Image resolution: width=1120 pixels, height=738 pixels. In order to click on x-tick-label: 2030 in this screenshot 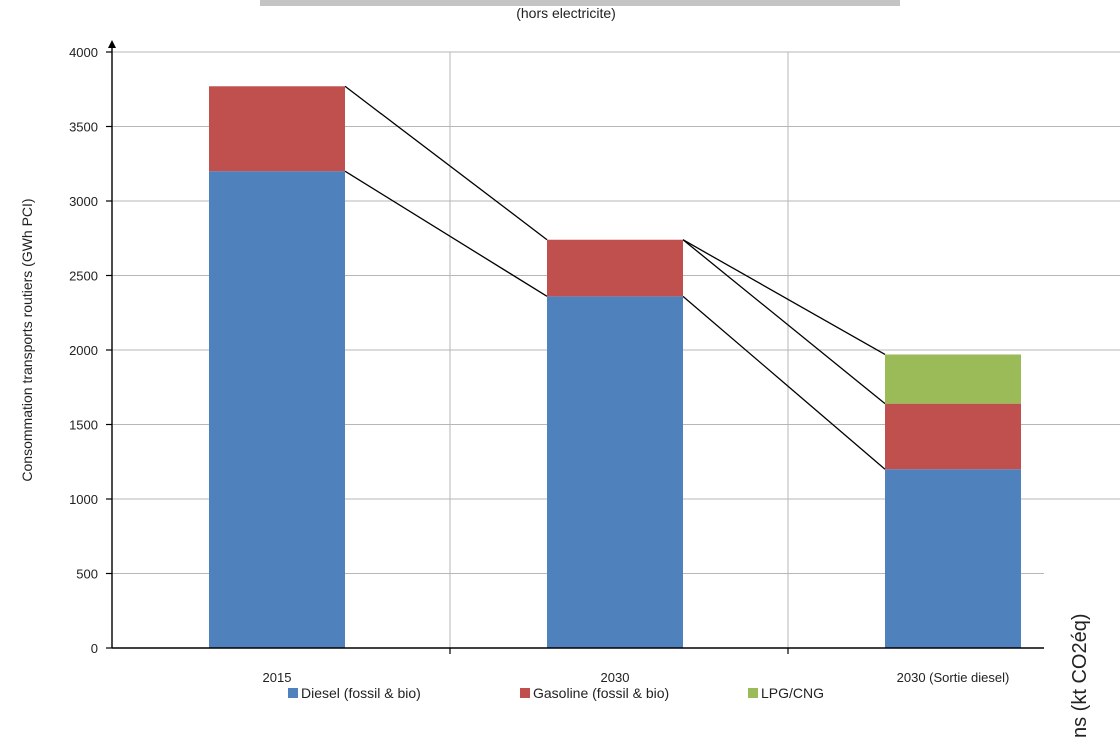, I will do `click(615, 677)`.